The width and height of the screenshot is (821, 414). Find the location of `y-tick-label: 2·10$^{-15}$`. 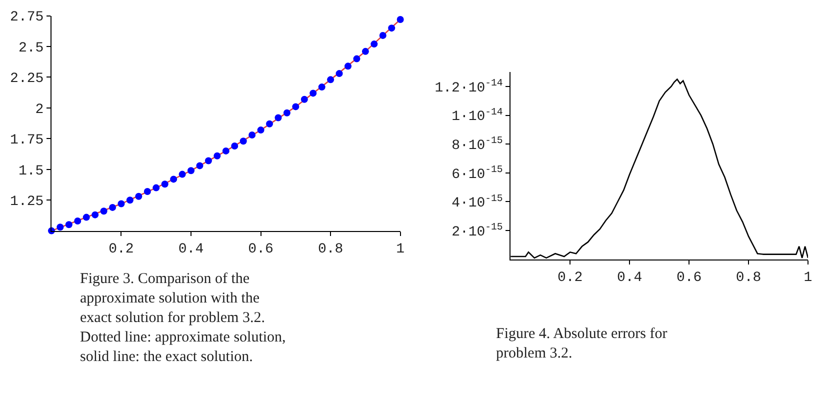

y-tick-label: 2·10$^{-15}$ is located at coordinates (477, 231).